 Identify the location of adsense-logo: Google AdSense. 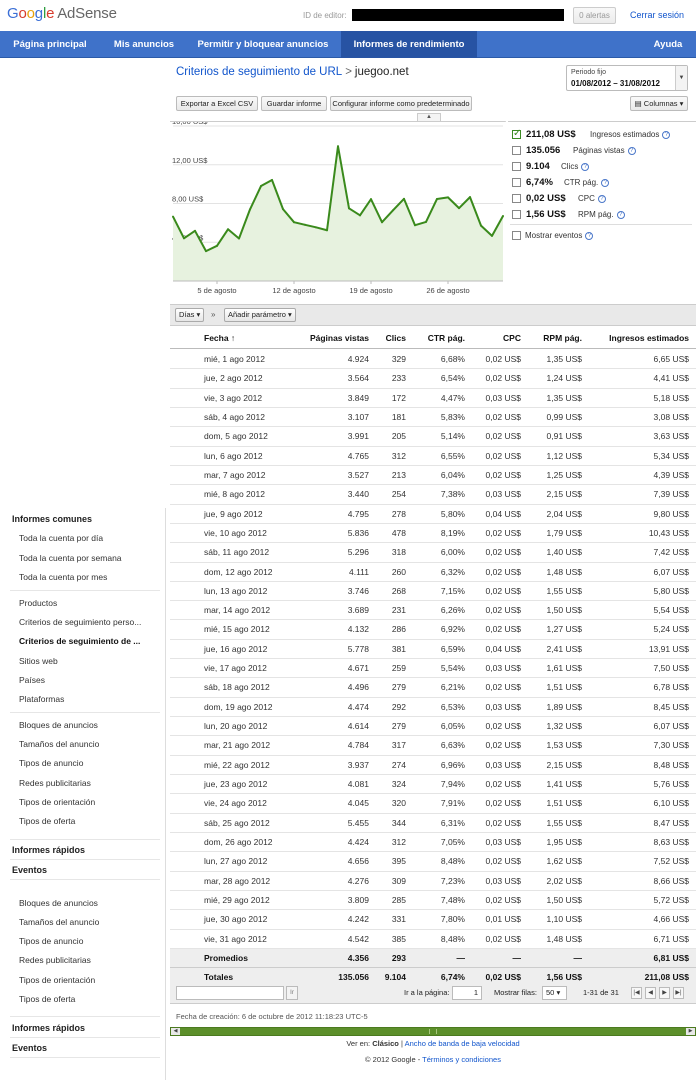
(62, 13).